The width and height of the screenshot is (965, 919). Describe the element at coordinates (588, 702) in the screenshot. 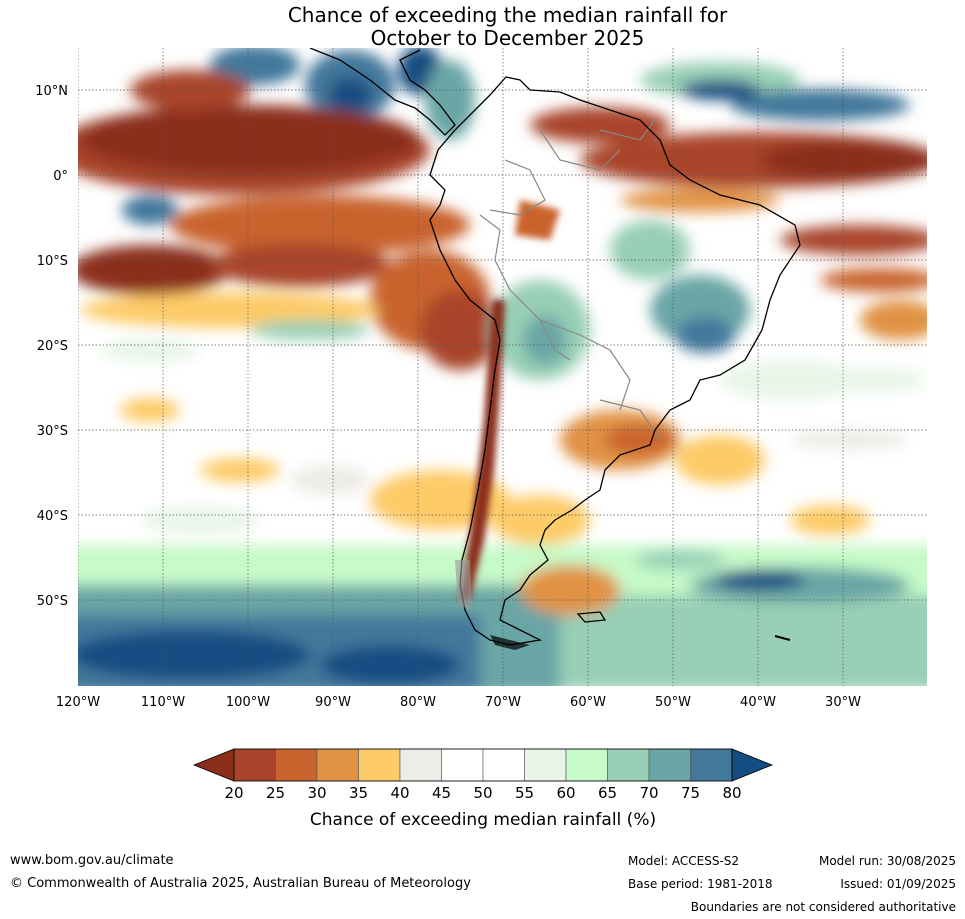

I see `lon-label: 60°W` at that location.